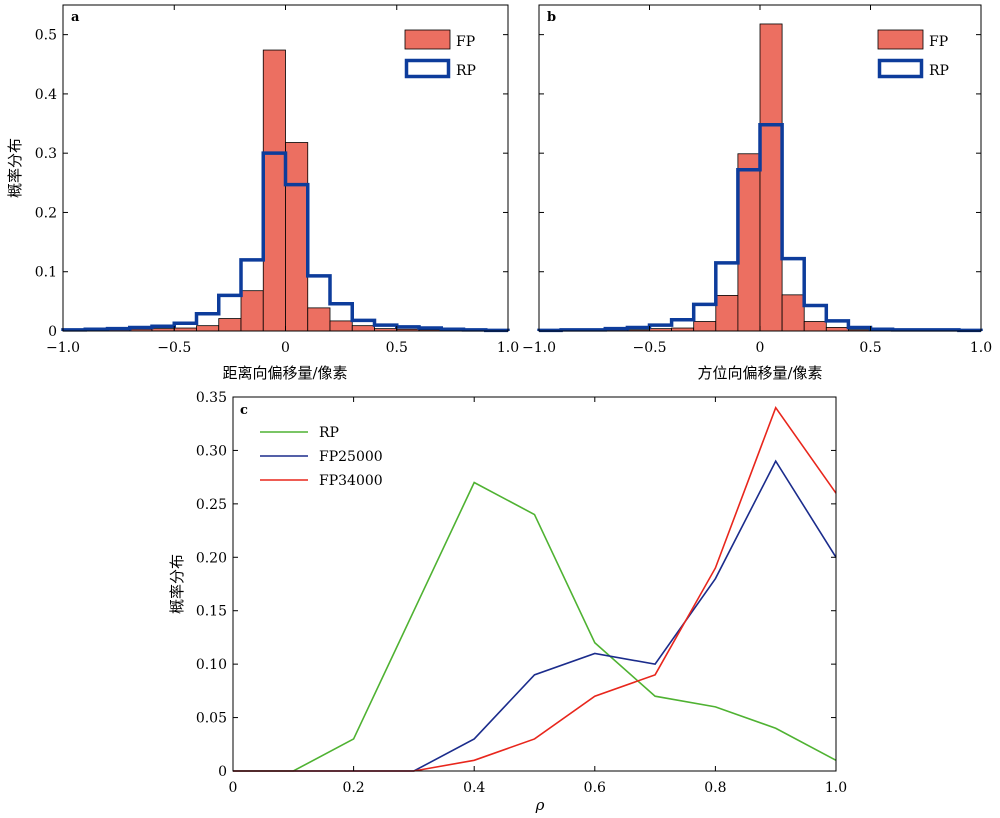  I want to click on y-tick-label: 0.25, so click(211, 505).